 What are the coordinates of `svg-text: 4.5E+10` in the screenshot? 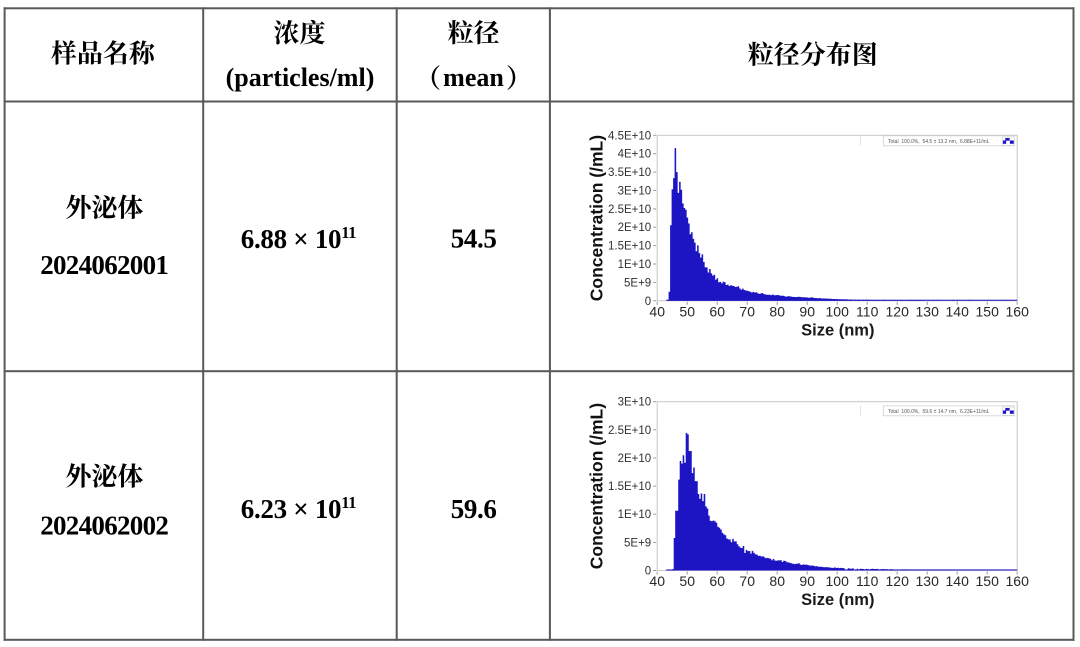 It's located at (629, 136).